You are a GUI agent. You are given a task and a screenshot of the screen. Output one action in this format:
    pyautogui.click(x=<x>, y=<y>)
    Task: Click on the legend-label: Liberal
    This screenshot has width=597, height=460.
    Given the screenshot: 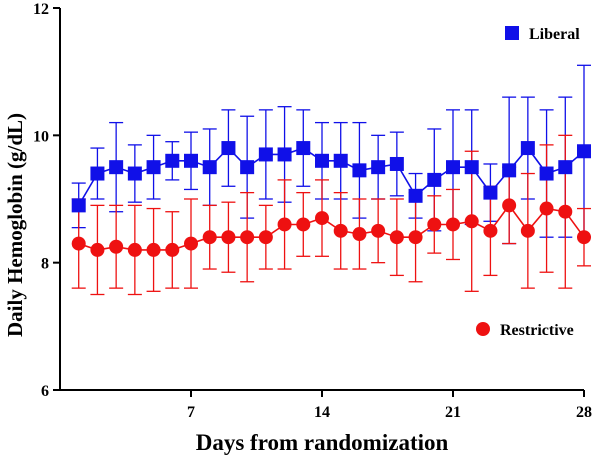 What is the action you would take?
    pyautogui.click(x=554, y=34)
    